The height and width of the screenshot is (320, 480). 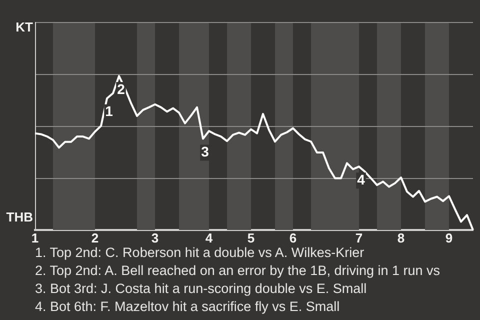 I want to click on text: KT, so click(x=25, y=27).